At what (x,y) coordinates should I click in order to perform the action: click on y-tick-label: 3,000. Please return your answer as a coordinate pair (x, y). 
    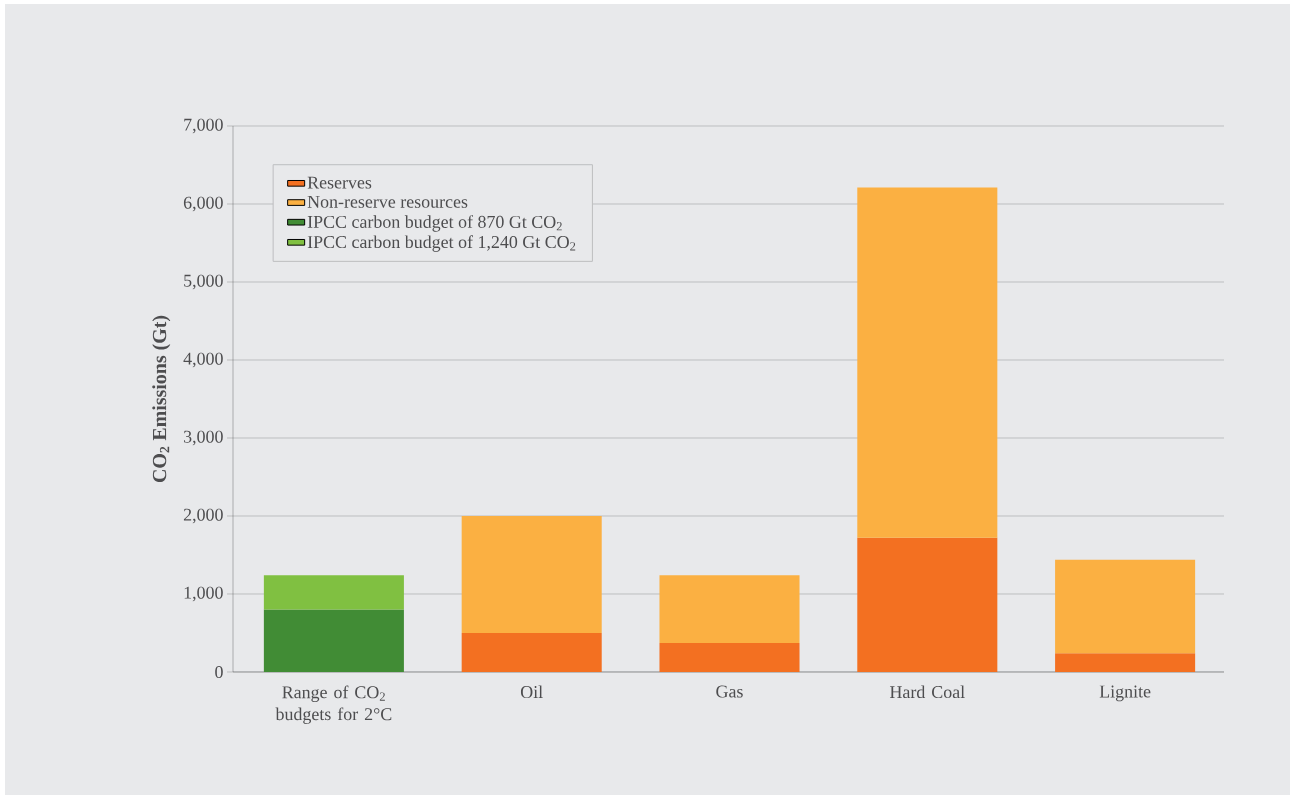
    Looking at the image, I should click on (203, 438).